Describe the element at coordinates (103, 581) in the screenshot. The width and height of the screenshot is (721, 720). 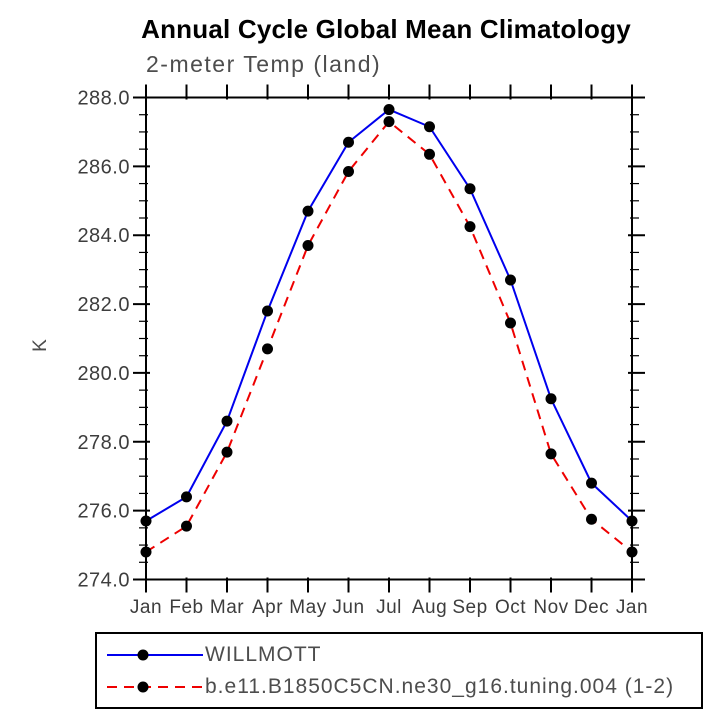
I see `y-tick-label: 274.0` at that location.